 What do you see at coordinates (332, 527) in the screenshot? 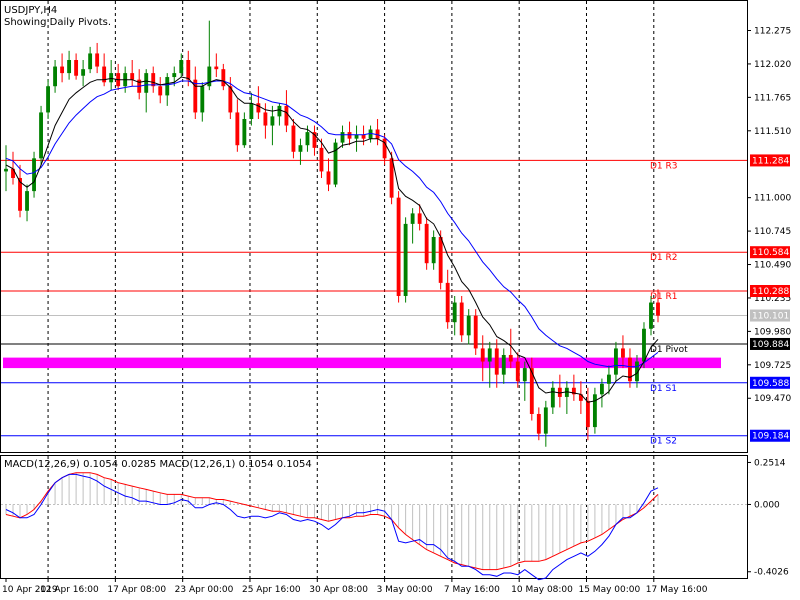
I see `macd-line` at bounding box center [332, 527].